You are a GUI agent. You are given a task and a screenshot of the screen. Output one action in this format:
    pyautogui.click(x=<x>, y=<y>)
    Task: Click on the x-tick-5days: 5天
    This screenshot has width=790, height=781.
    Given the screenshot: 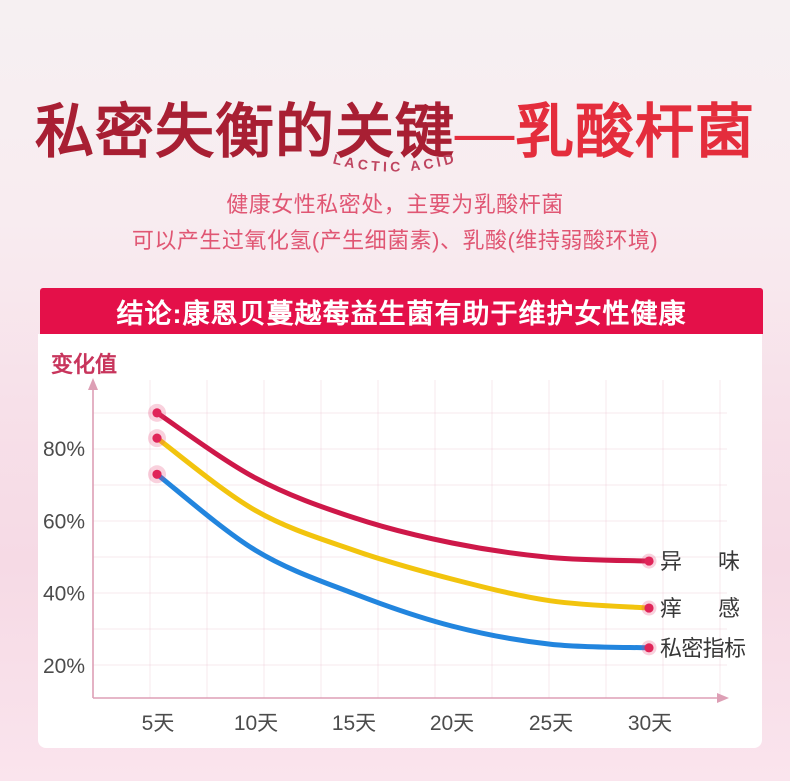 What is the action you would take?
    pyautogui.click(x=158, y=723)
    